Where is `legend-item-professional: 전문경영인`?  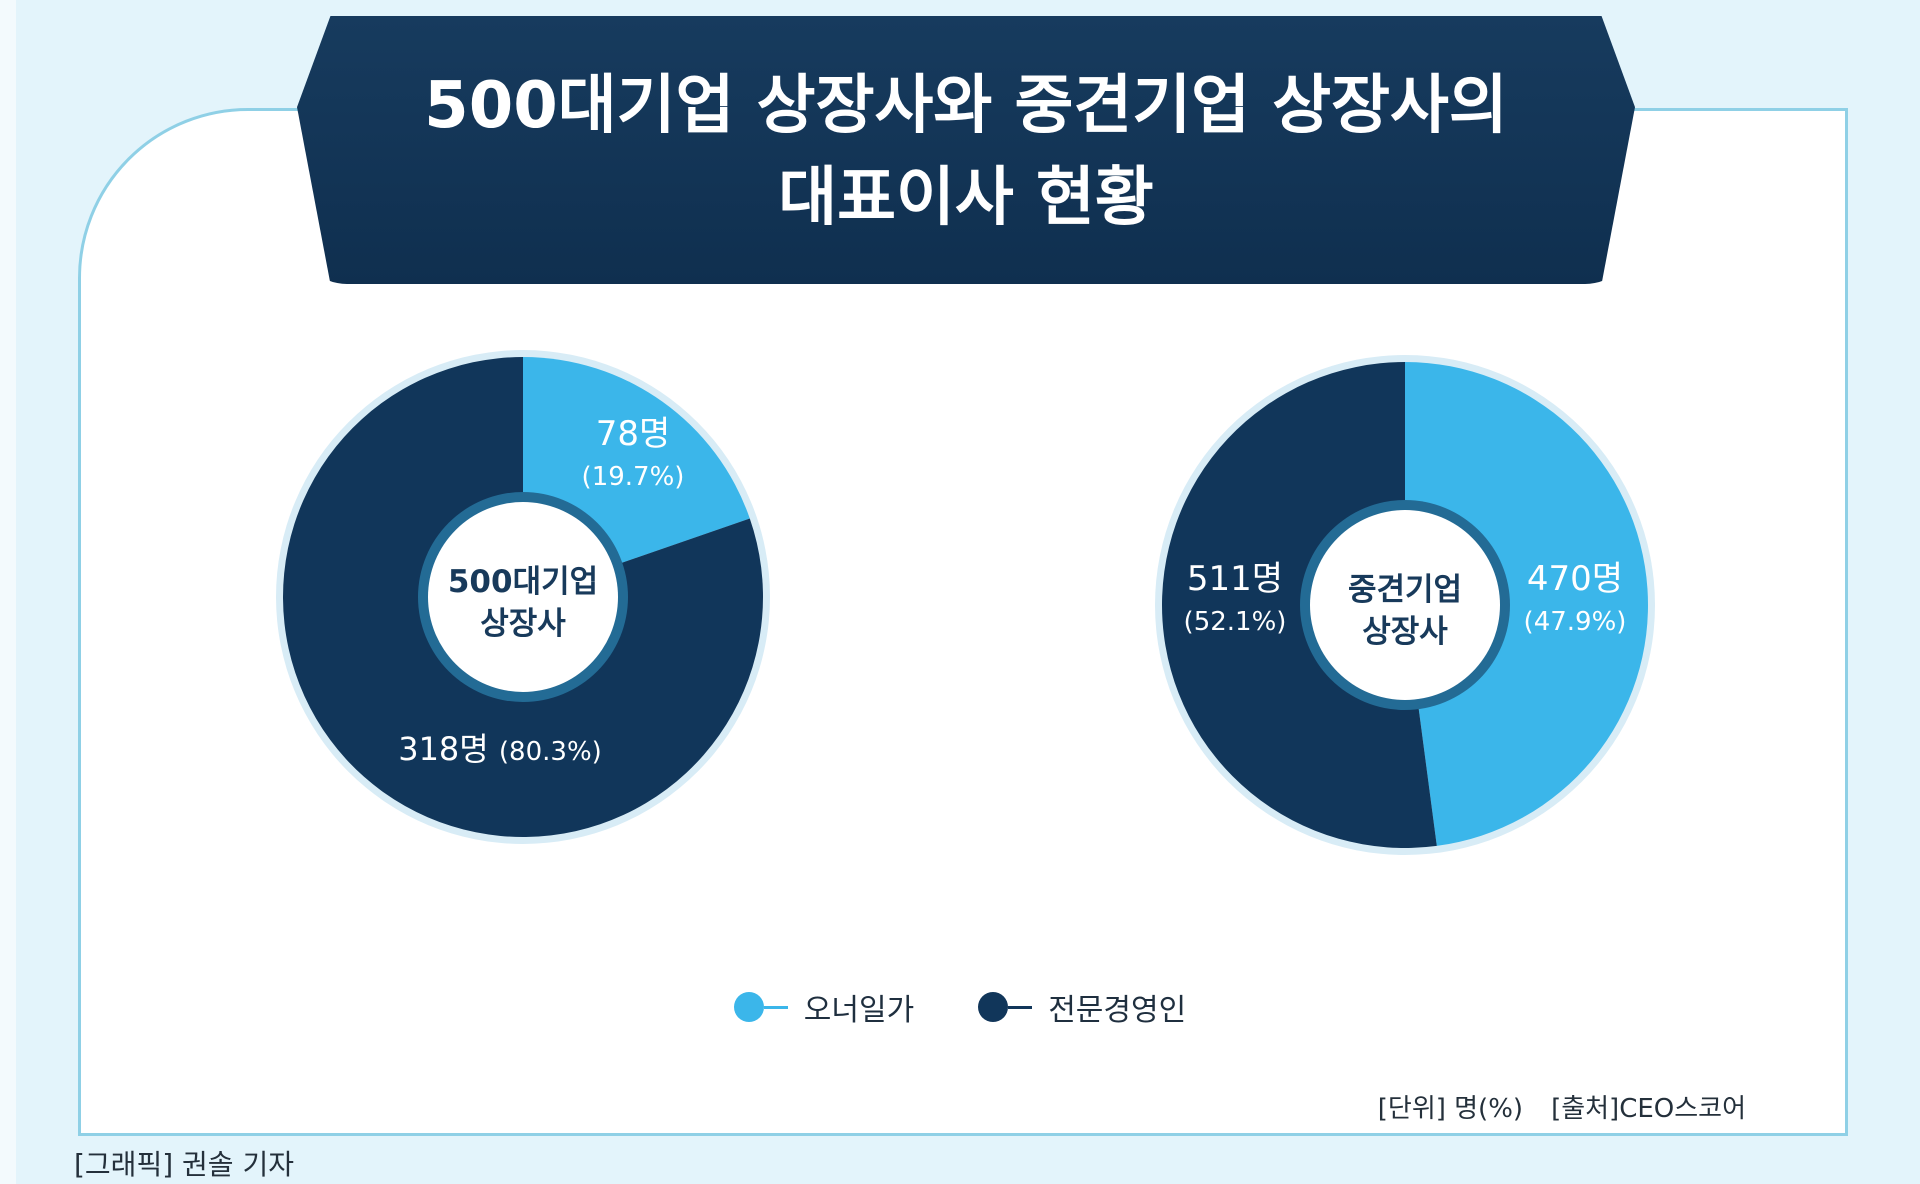 legend-item-professional: 전문경영인 is located at coordinates (1082, 1007).